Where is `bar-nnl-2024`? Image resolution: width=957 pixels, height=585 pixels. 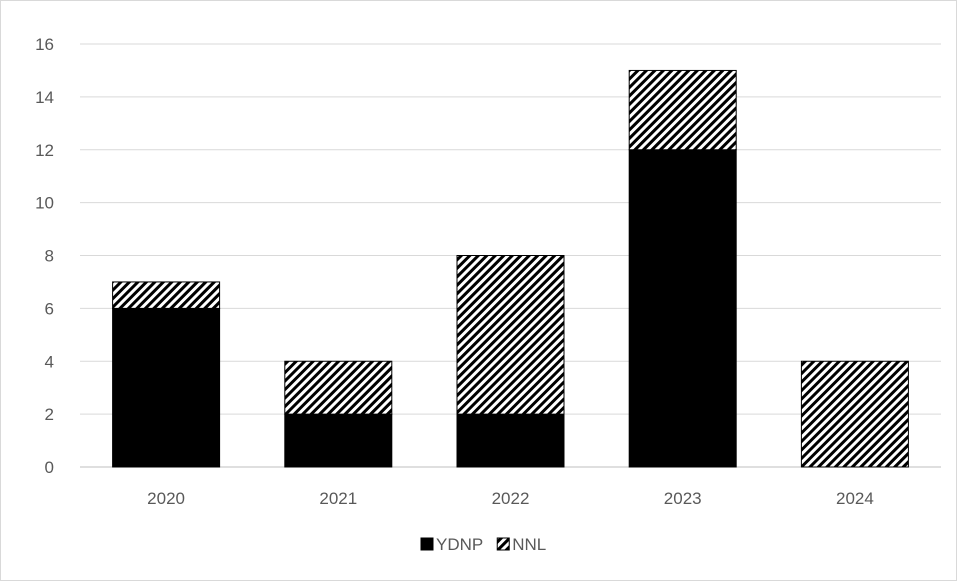
bar-nnl-2024 is located at coordinates (854, 414).